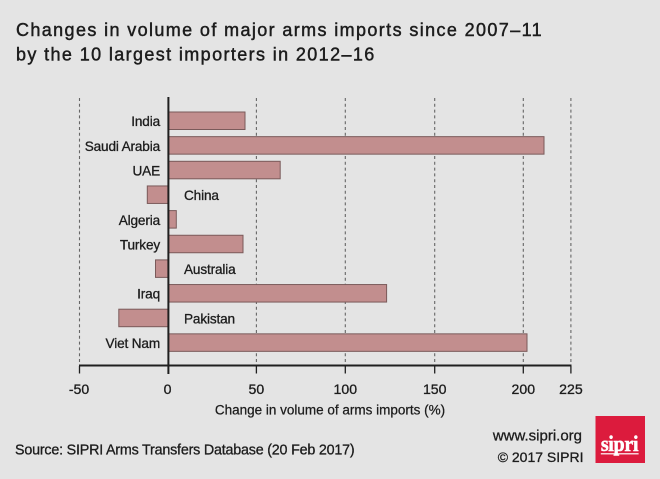  I want to click on svg-text: 225, so click(571, 389).